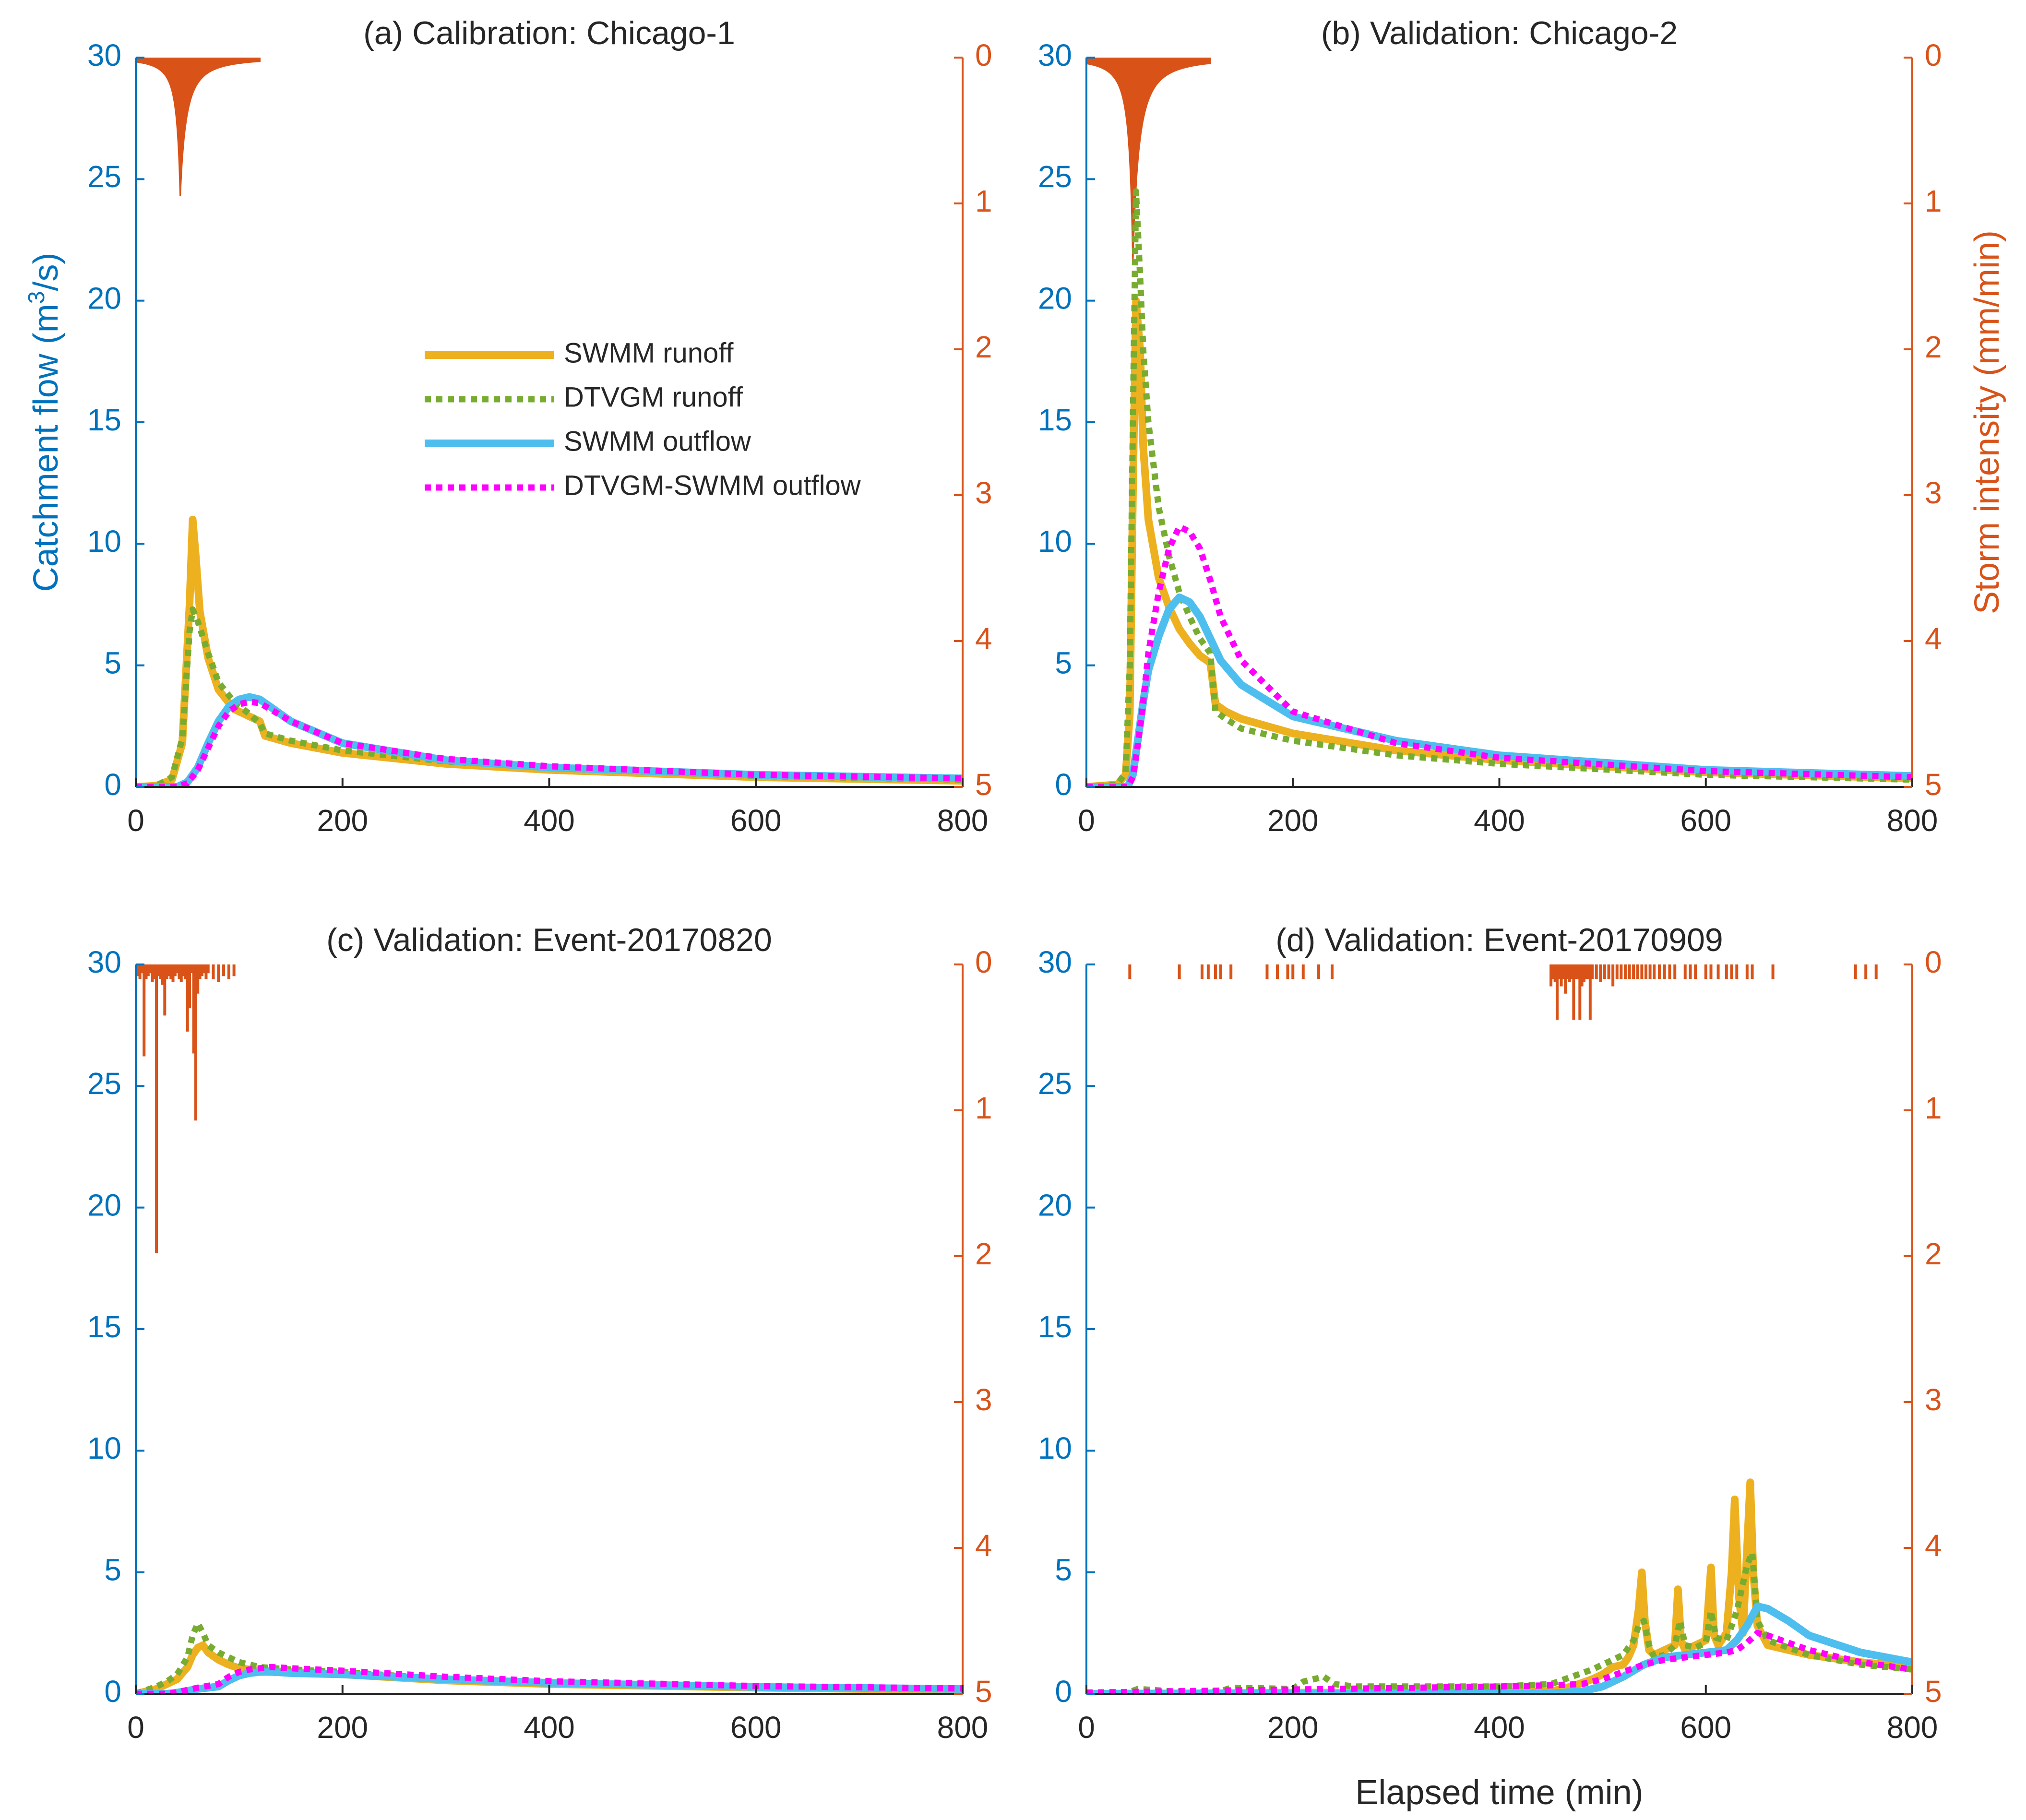 Image resolution: width=2026 pixels, height=1820 pixels. What do you see at coordinates (1499, 1793) in the screenshot?
I see `x-axis-title: Elapsed time (min)` at bounding box center [1499, 1793].